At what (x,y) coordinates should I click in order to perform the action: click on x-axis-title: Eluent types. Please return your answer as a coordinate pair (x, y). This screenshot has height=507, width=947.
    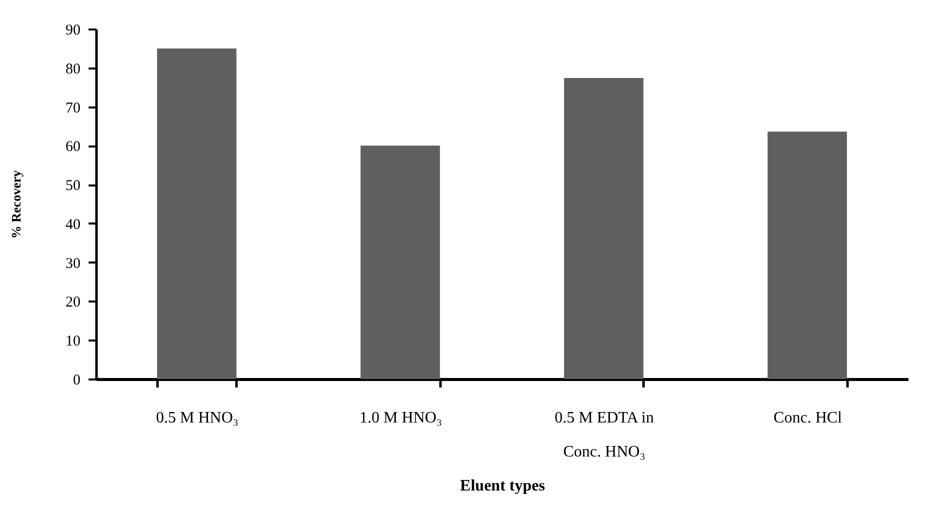
    Looking at the image, I should click on (502, 486).